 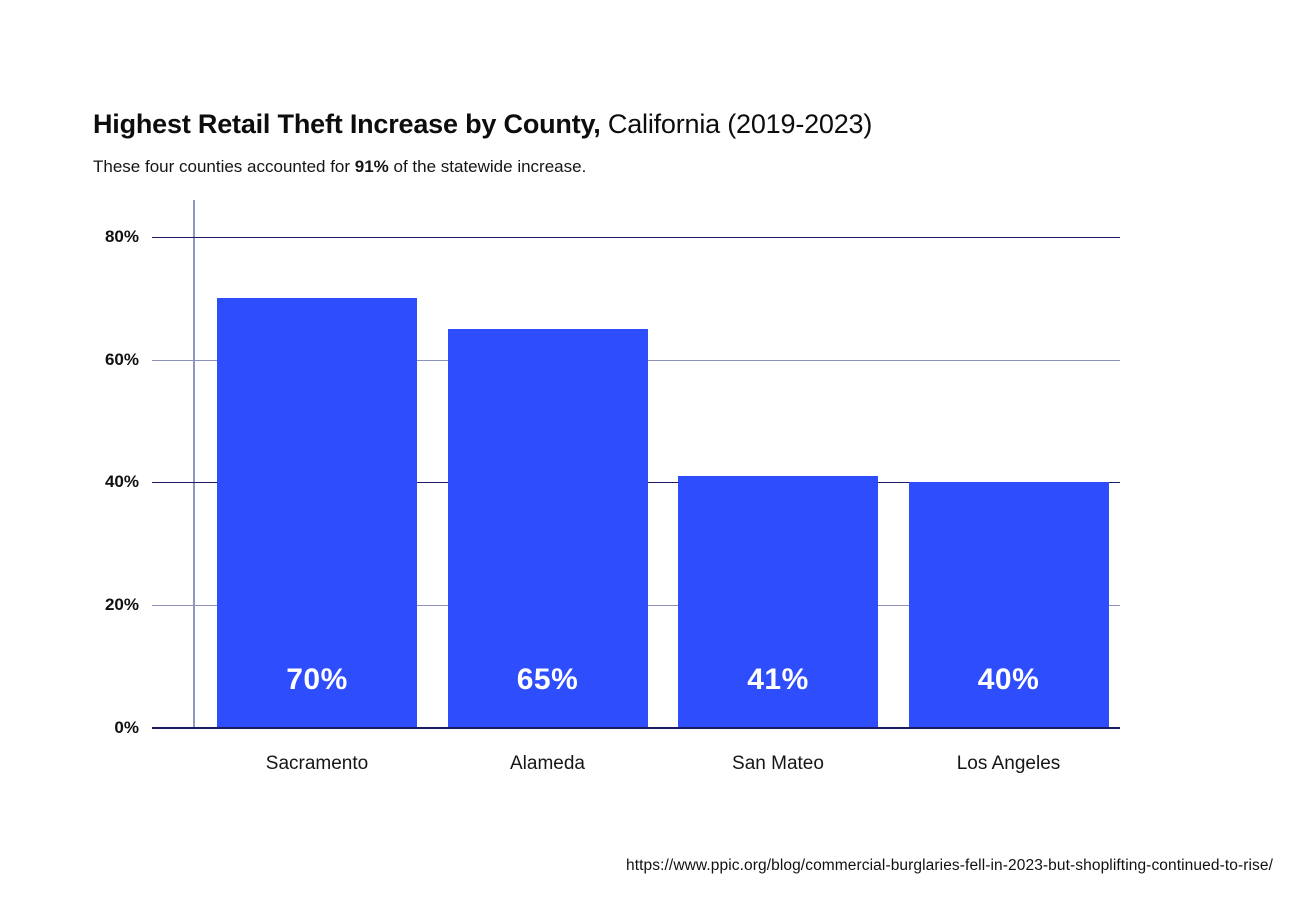 What do you see at coordinates (317, 679) in the screenshot?
I see `bar-value-label: 70%` at bounding box center [317, 679].